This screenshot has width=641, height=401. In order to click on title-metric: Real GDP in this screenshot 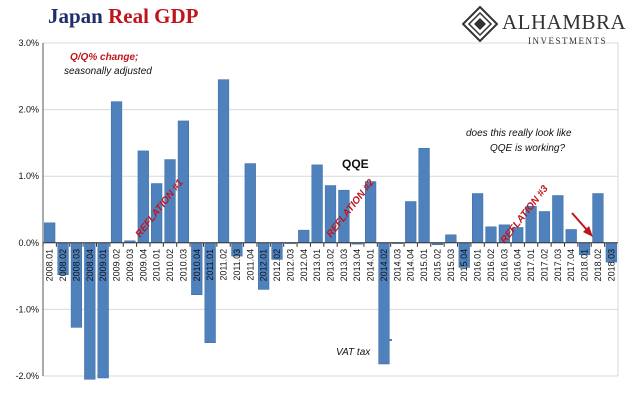, I will do `click(153, 16)`.